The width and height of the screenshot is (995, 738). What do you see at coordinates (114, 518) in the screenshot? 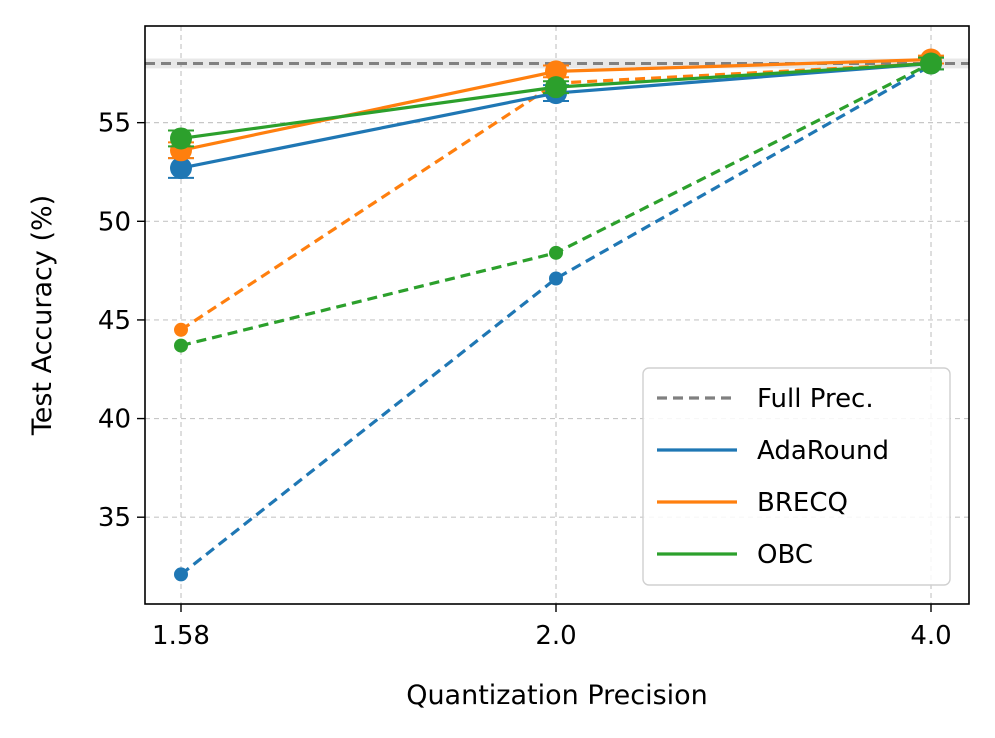
I see `y-tick-label: 35` at bounding box center [114, 518].